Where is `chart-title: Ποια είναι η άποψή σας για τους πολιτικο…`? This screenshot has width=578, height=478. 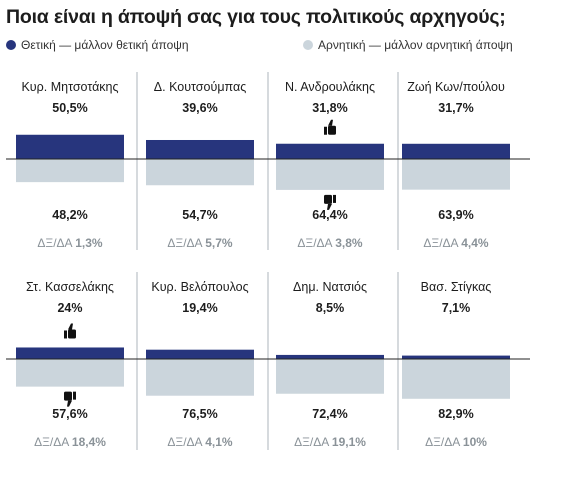
chart-title: Ποια είναι η άποψή σας για τους πολιτικο… is located at coordinates (256, 17).